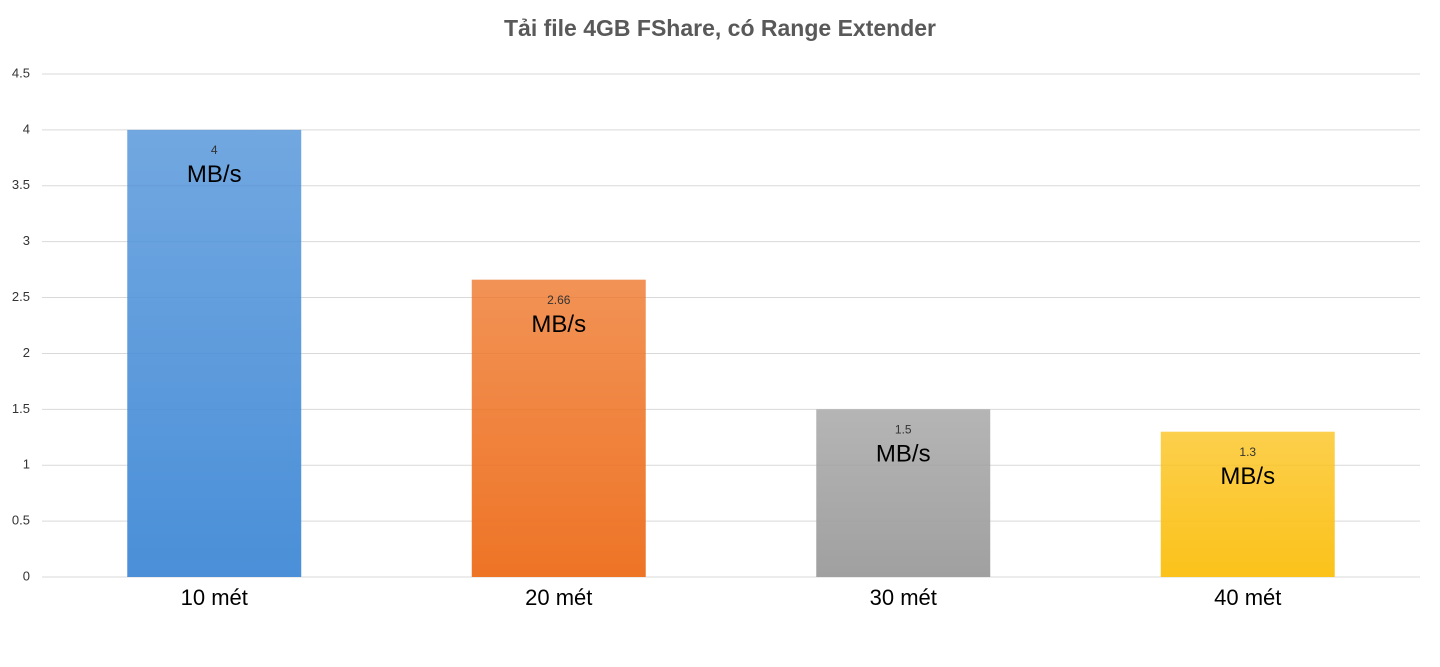  What do you see at coordinates (26, 464) in the screenshot?
I see `y-tick-label: 1` at bounding box center [26, 464].